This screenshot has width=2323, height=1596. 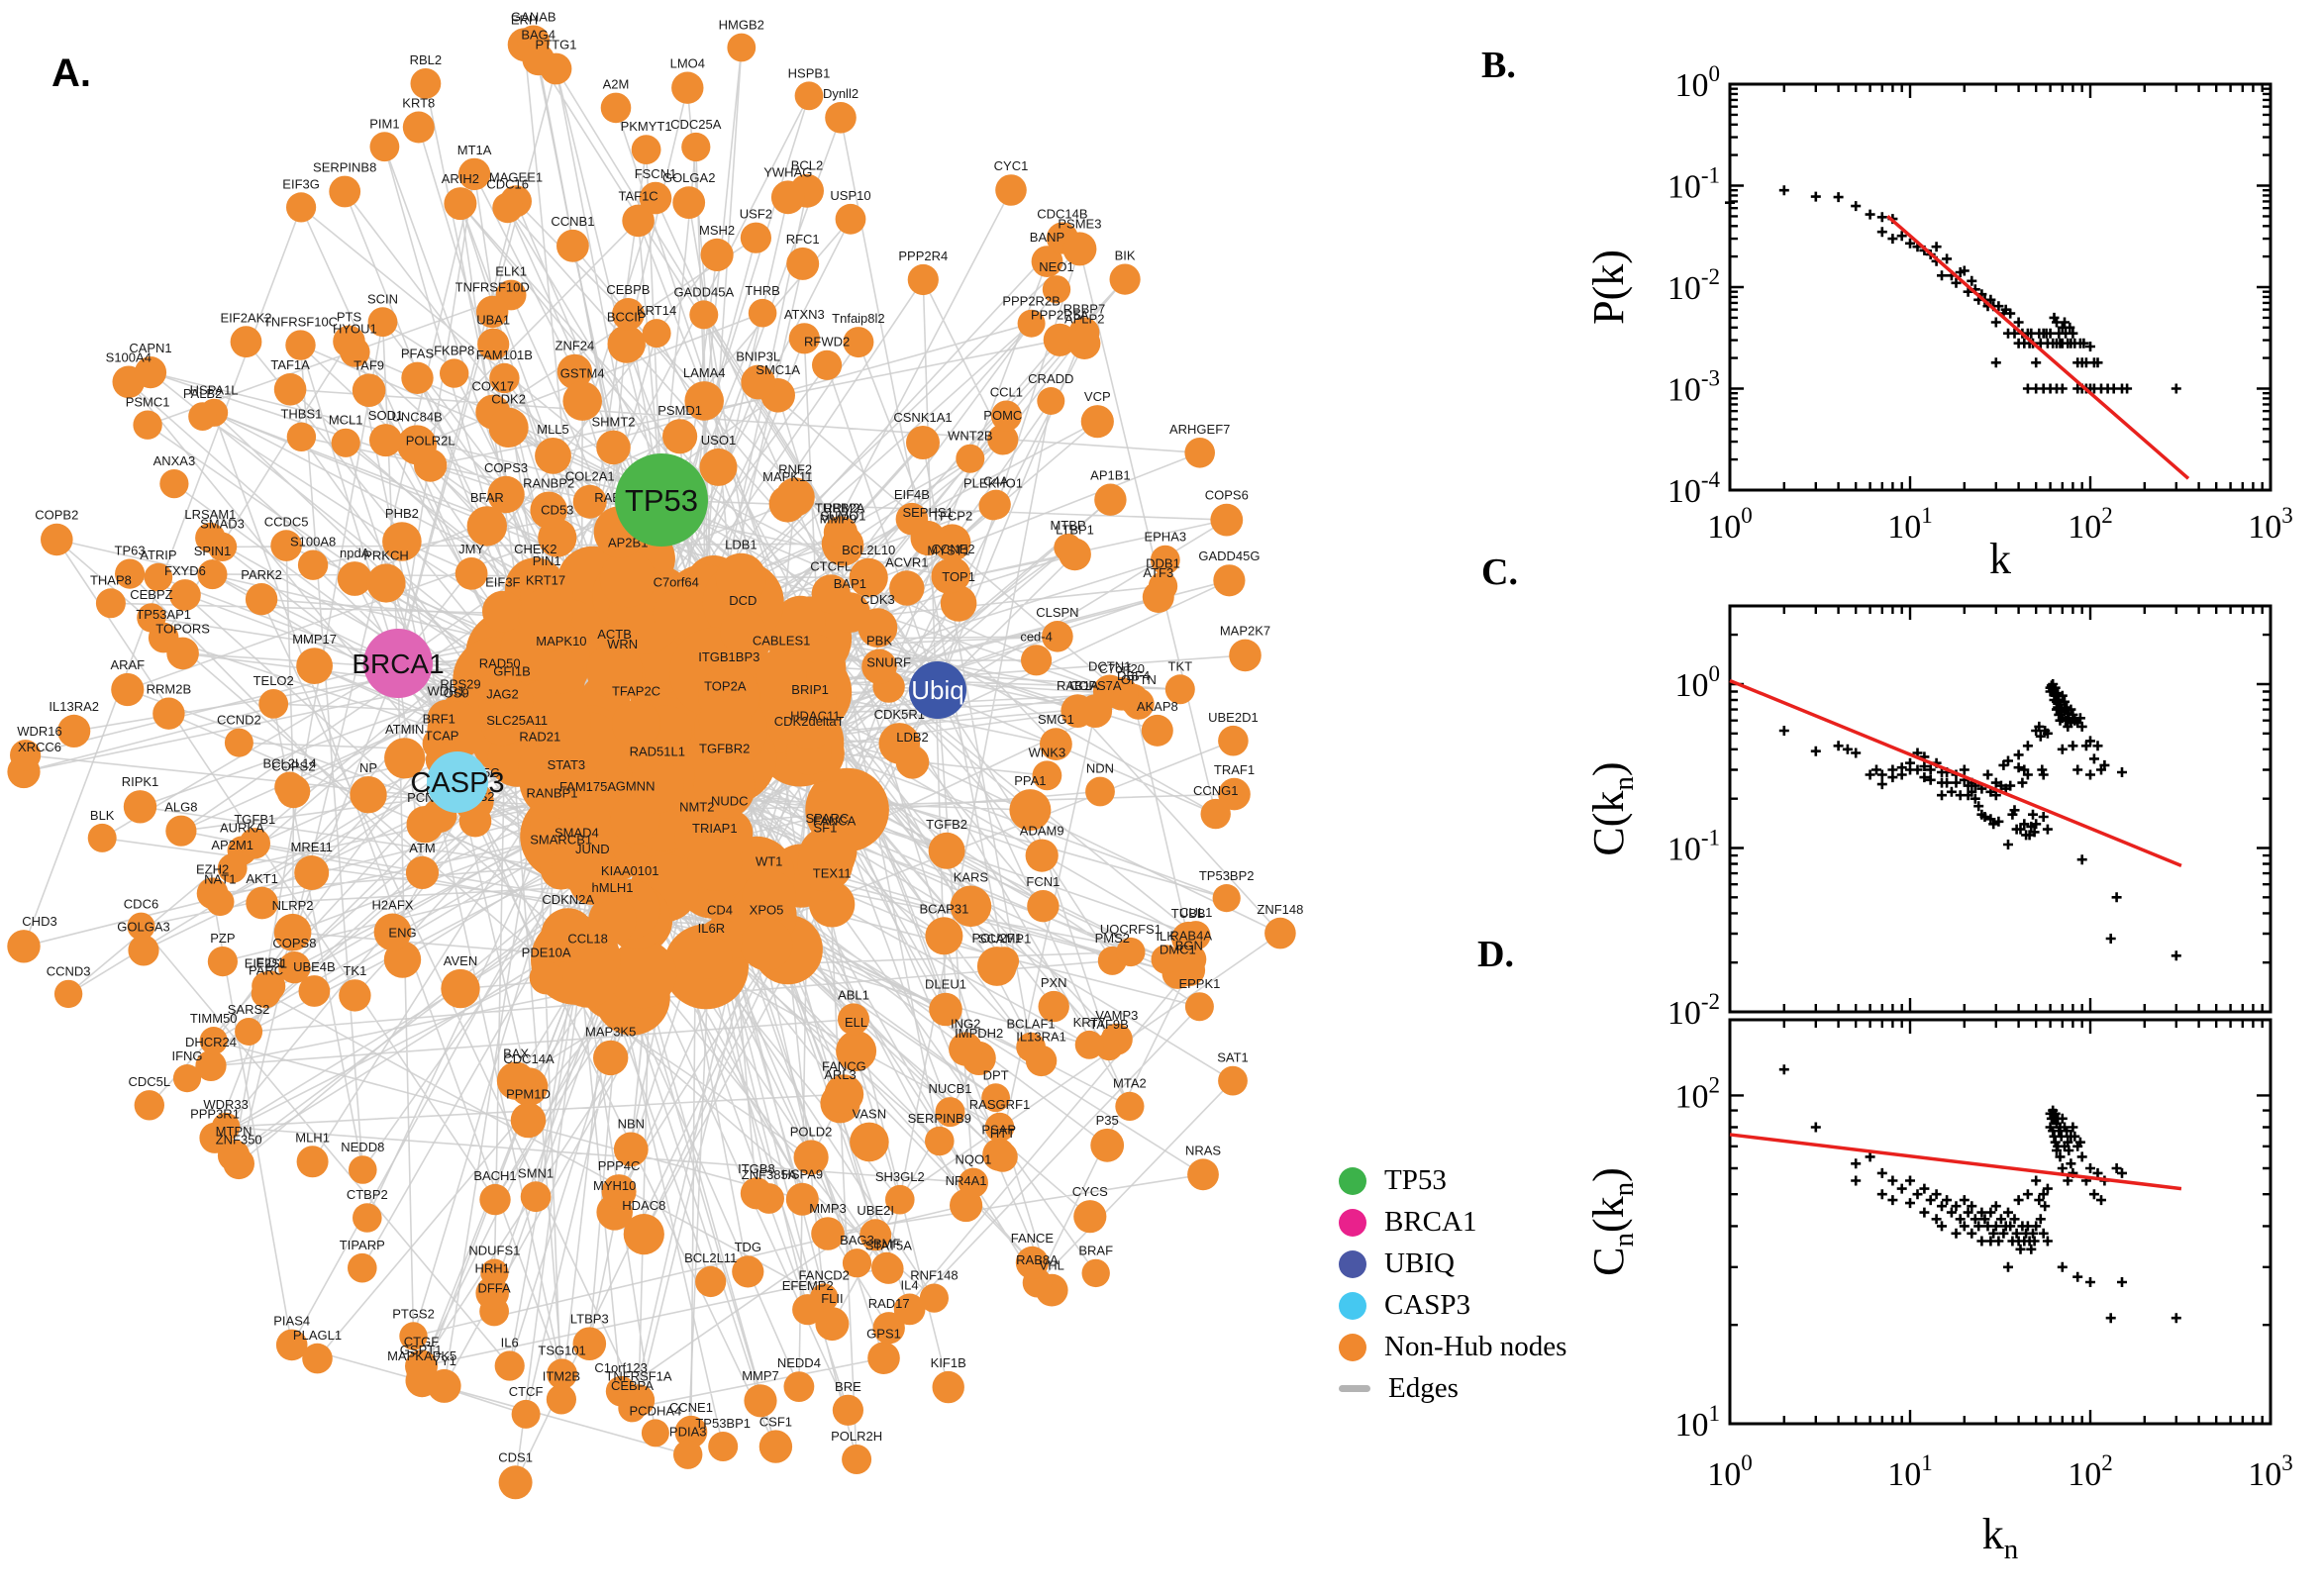 What do you see at coordinates (210, 514) in the screenshot?
I see `network-node-label: LRSAM1` at bounding box center [210, 514].